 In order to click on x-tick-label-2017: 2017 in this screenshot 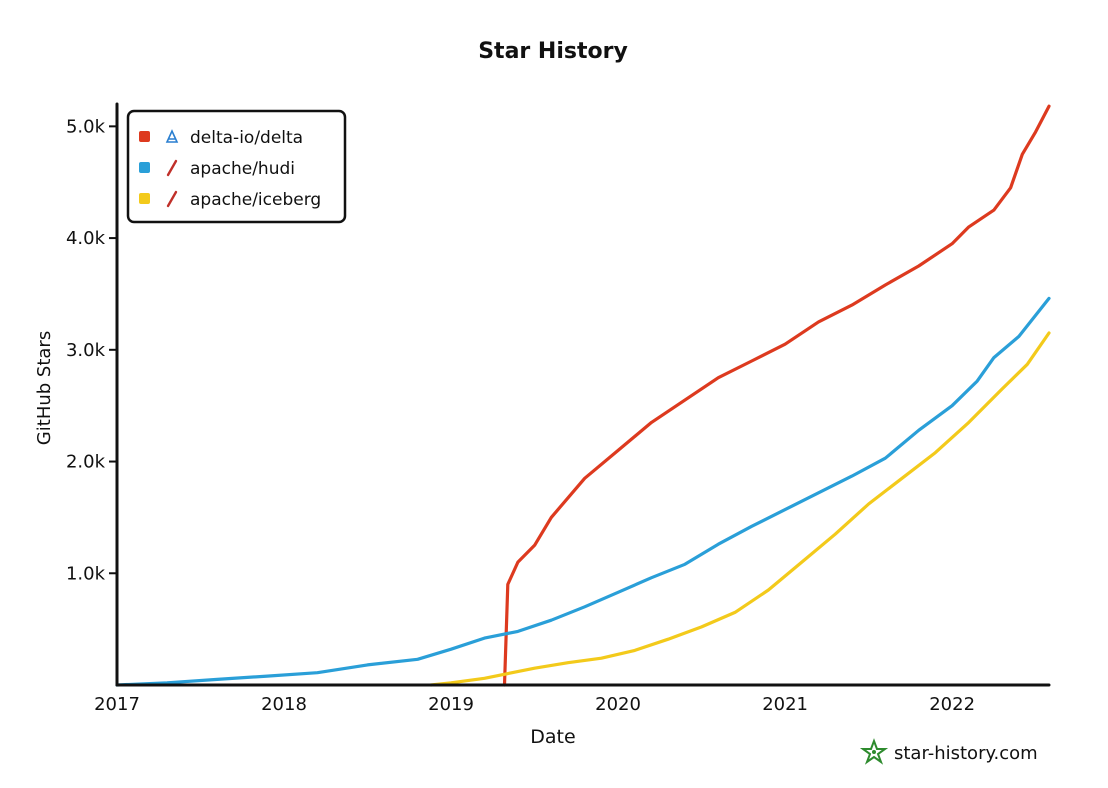, I will do `click(117, 704)`.